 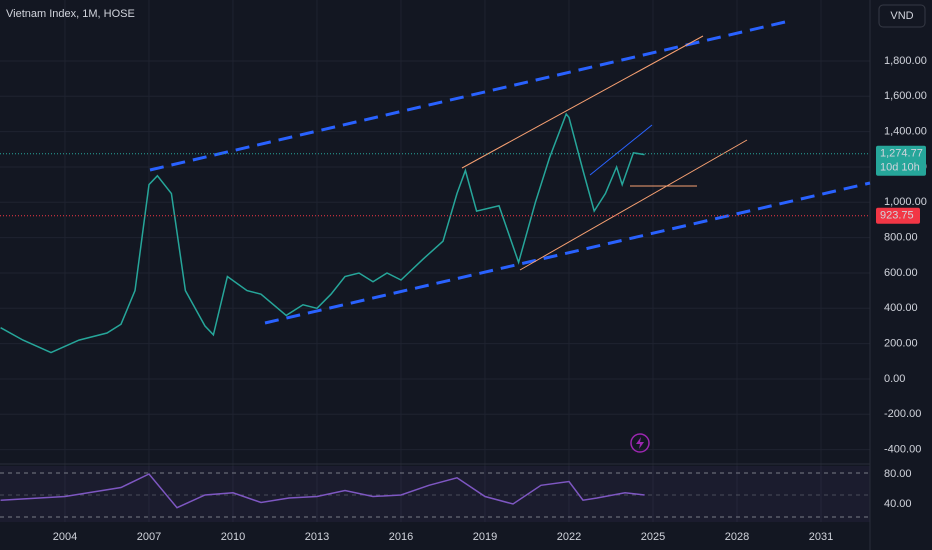 I want to click on x-tick-label: 2025, so click(x=653, y=537).